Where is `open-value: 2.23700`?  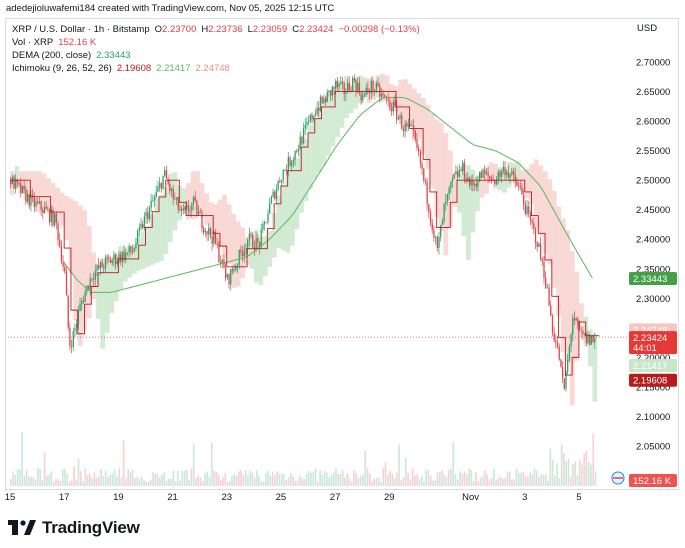 open-value: 2.23700 is located at coordinates (179, 29).